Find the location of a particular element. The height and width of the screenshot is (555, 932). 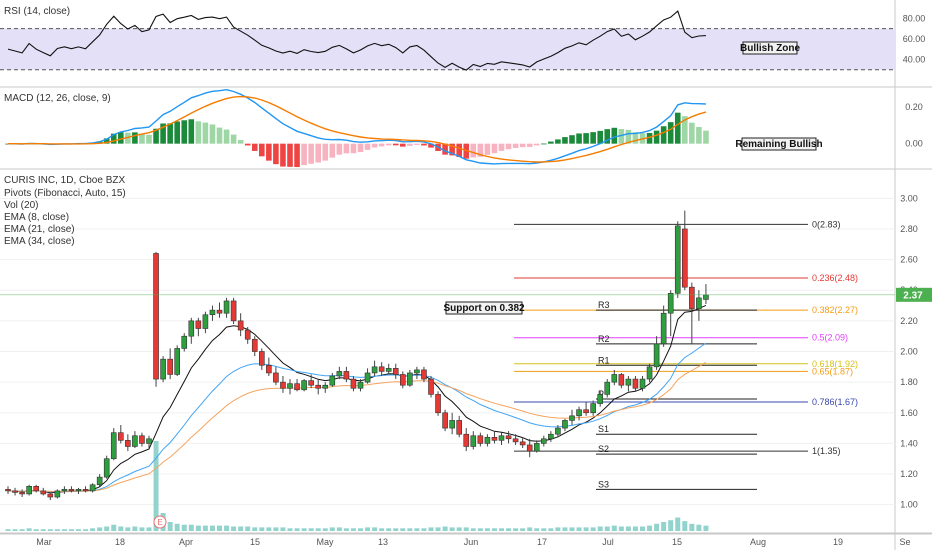

fib-level-label: 1(1.35) is located at coordinates (826, 451).